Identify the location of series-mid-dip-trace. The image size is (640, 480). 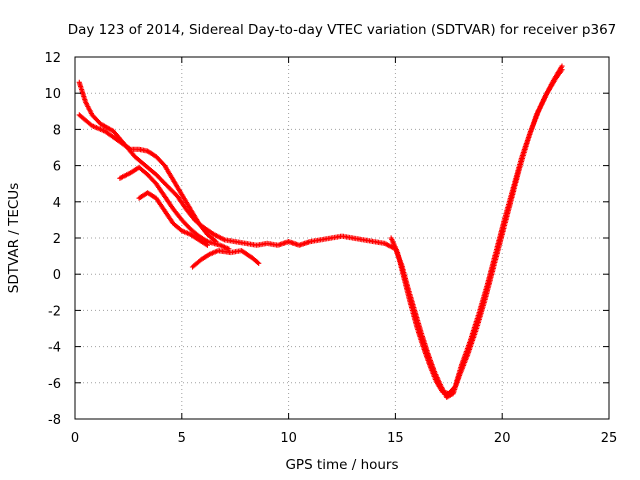
(225, 259).